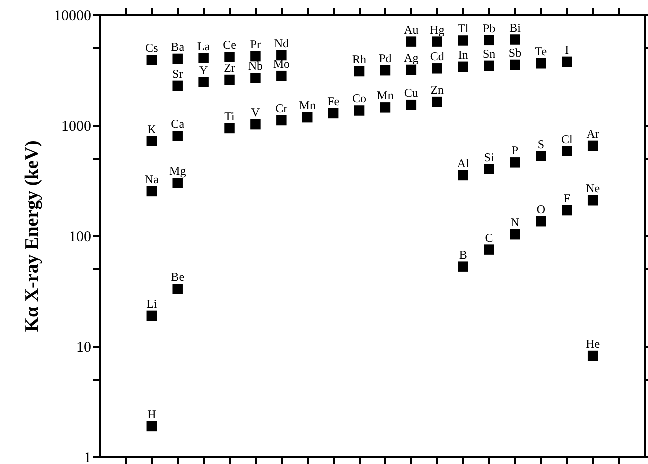 Image resolution: width=648 pixels, height=464 pixels. What do you see at coordinates (541, 144) in the screenshot?
I see `data-label: S` at bounding box center [541, 144].